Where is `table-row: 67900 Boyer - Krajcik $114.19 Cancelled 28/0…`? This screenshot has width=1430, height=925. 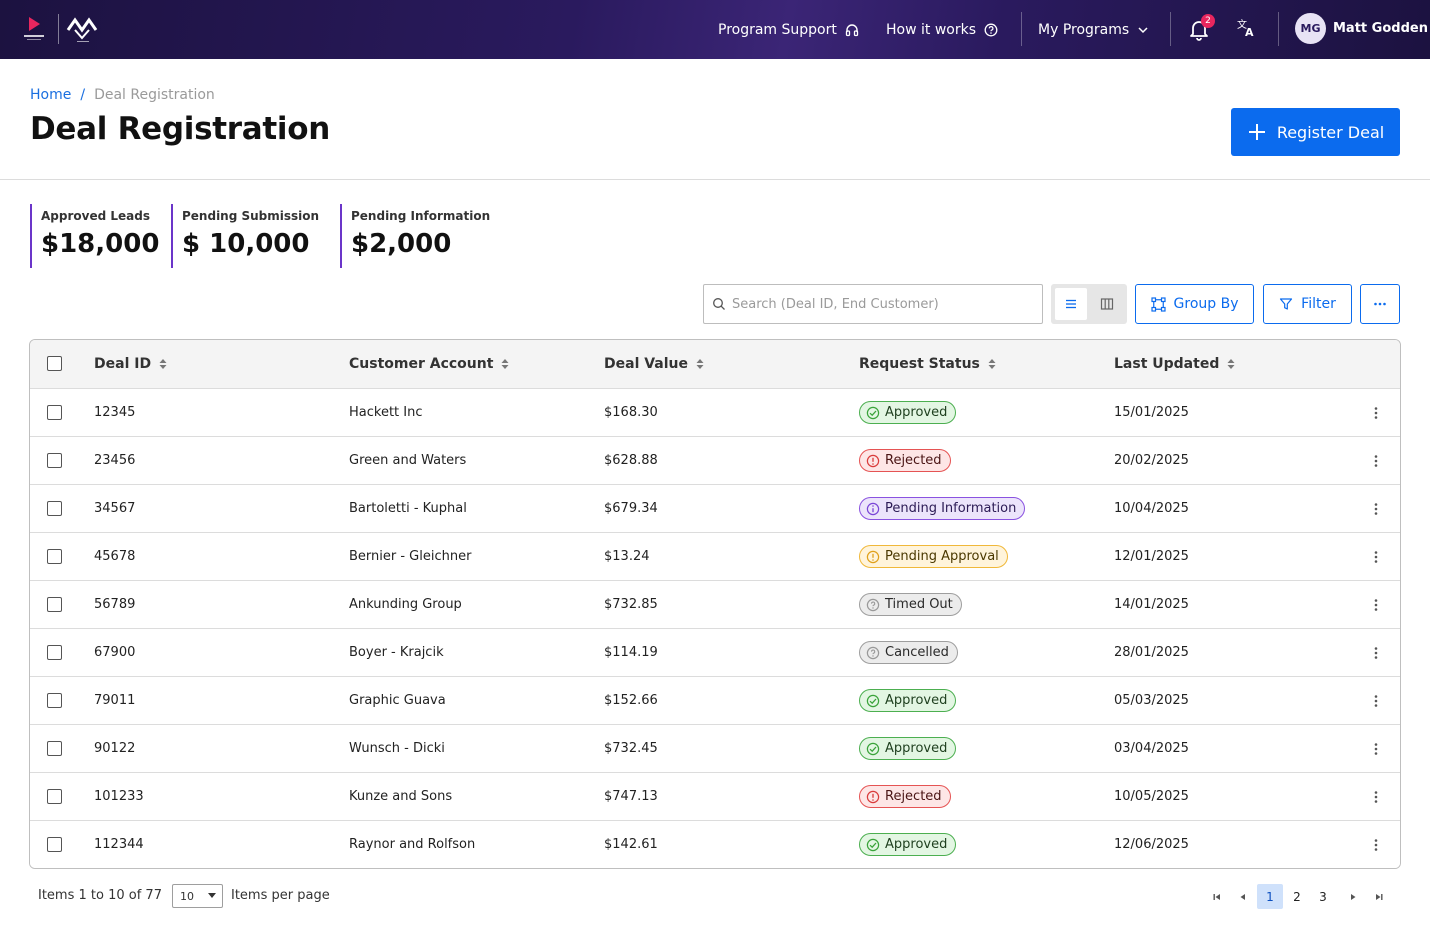 table-row: 67900 Boyer - Krajcik $114.19 Cancelled 28/0… is located at coordinates (715, 652).